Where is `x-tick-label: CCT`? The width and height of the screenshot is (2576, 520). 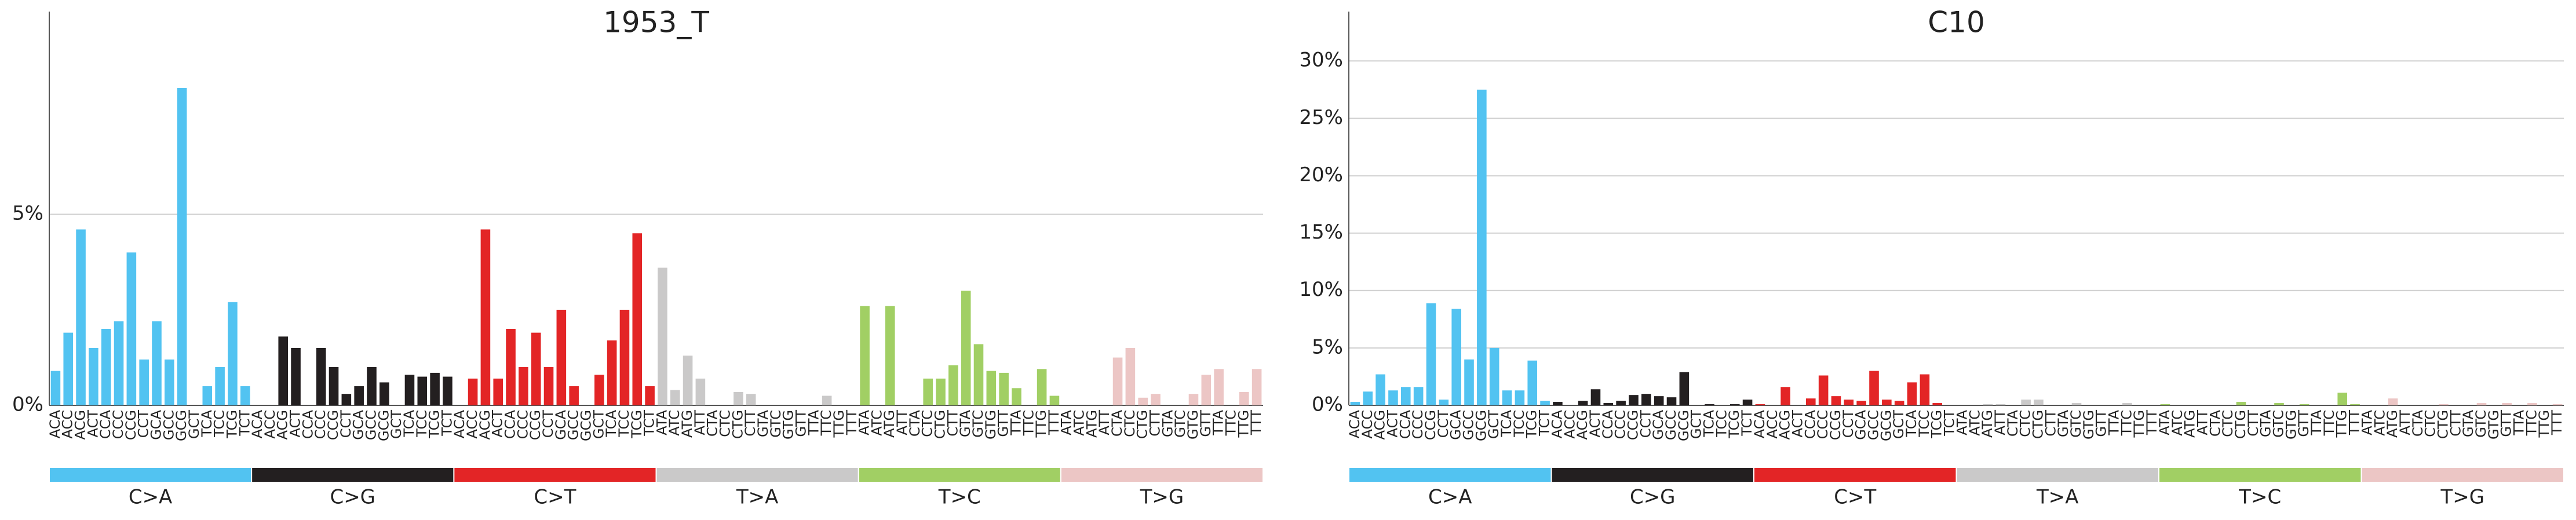 x-tick-label: CCT is located at coordinates (1645, 424).